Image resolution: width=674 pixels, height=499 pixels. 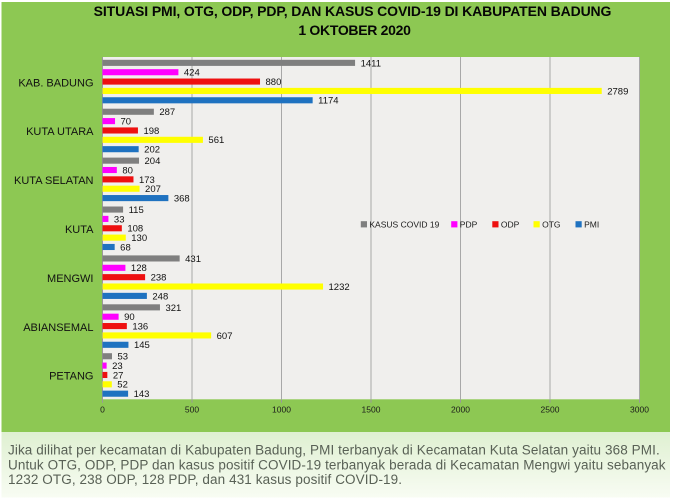 What do you see at coordinates (404, 225) in the screenshot?
I see `svg-text: KASUS COVID 19` at bounding box center [404, 225].